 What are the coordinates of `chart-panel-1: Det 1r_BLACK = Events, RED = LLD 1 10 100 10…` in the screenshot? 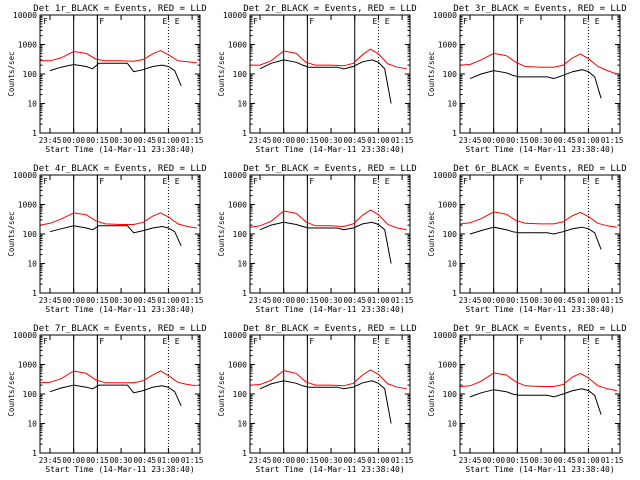 It's located at (107, 79).